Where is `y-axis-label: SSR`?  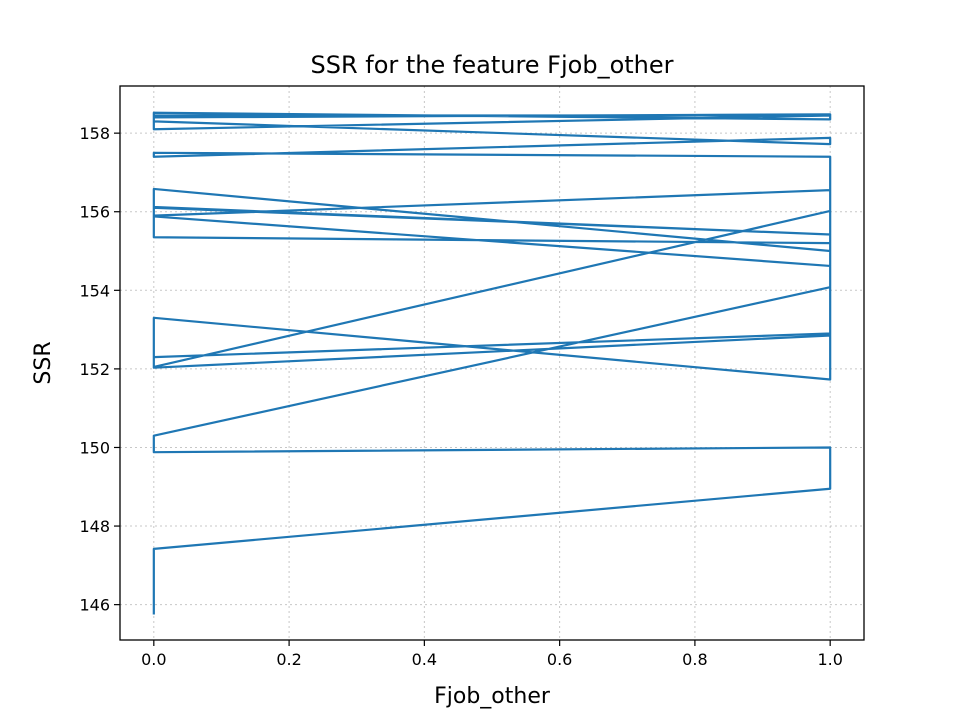
y-axis-label: SSR is located at coordinates (43, 362).